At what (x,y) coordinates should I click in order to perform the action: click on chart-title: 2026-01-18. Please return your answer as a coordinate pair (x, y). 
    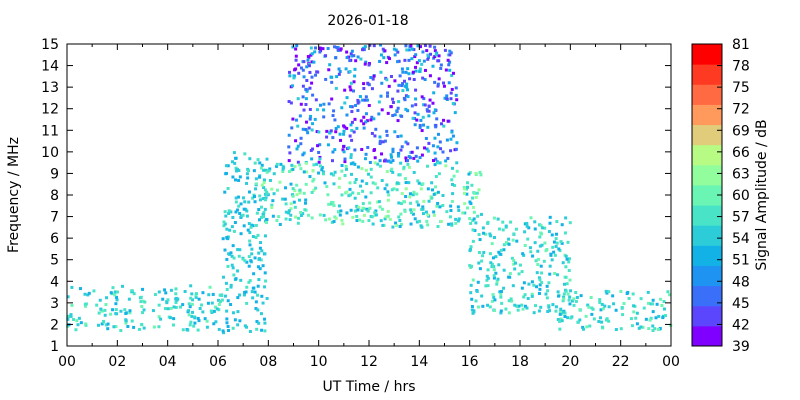
    Looking at the image, I should click on (367, 21).